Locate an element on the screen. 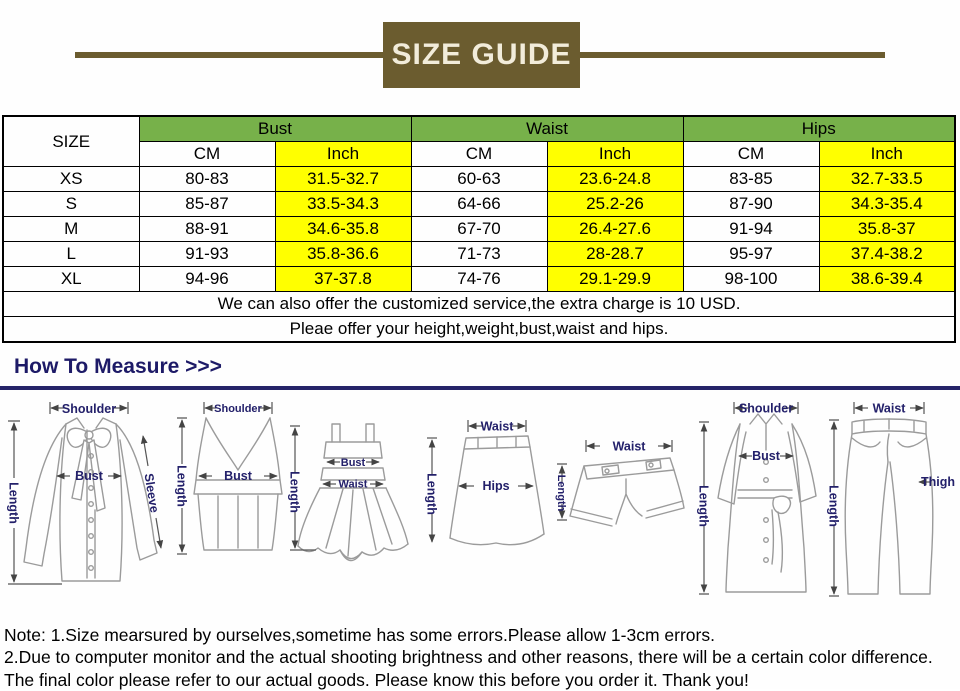 This screenshot has height=691, width=960. waist-cm-header: CM is located at coordinates (479, 154).